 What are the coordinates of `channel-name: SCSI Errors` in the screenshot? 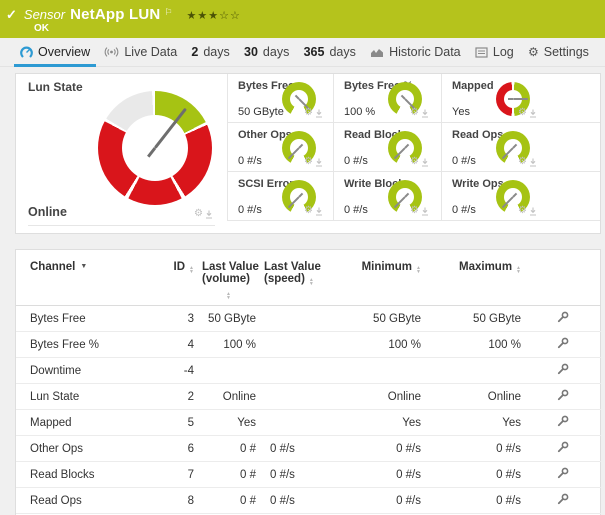 It's located at (86, 514).